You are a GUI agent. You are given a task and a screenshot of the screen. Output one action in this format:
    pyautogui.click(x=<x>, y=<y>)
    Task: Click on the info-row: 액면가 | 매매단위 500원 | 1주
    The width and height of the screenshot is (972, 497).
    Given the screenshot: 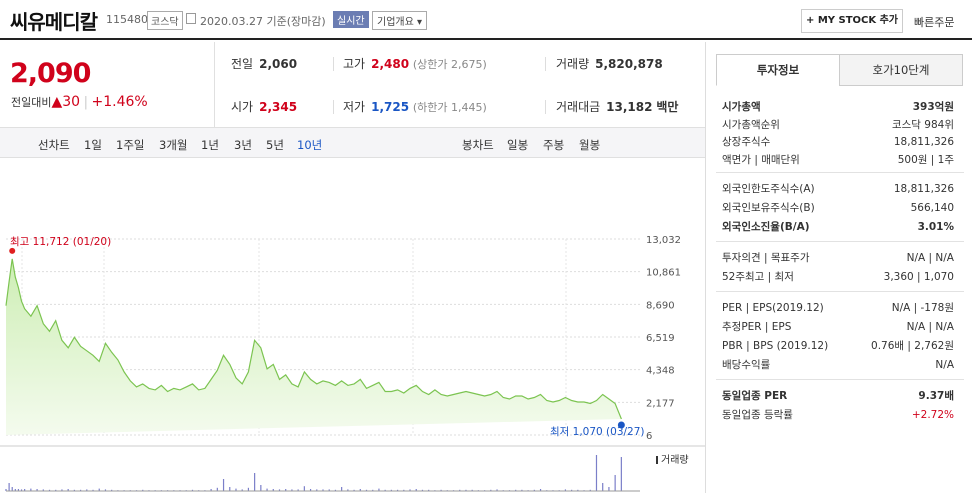 What is the action you would take?
    pyautogui.click(x=838, y=160)
    